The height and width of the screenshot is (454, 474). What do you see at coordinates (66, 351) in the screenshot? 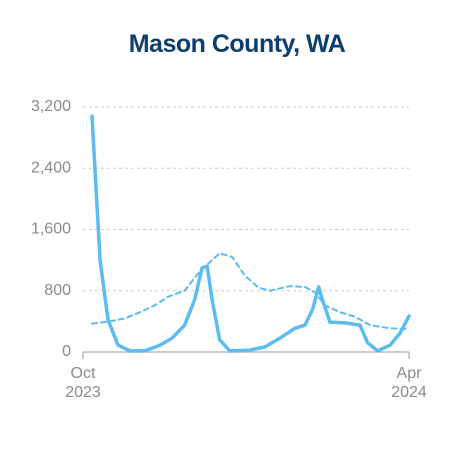
I see `y-tick-label: 0` at bounding box center [66, 351].